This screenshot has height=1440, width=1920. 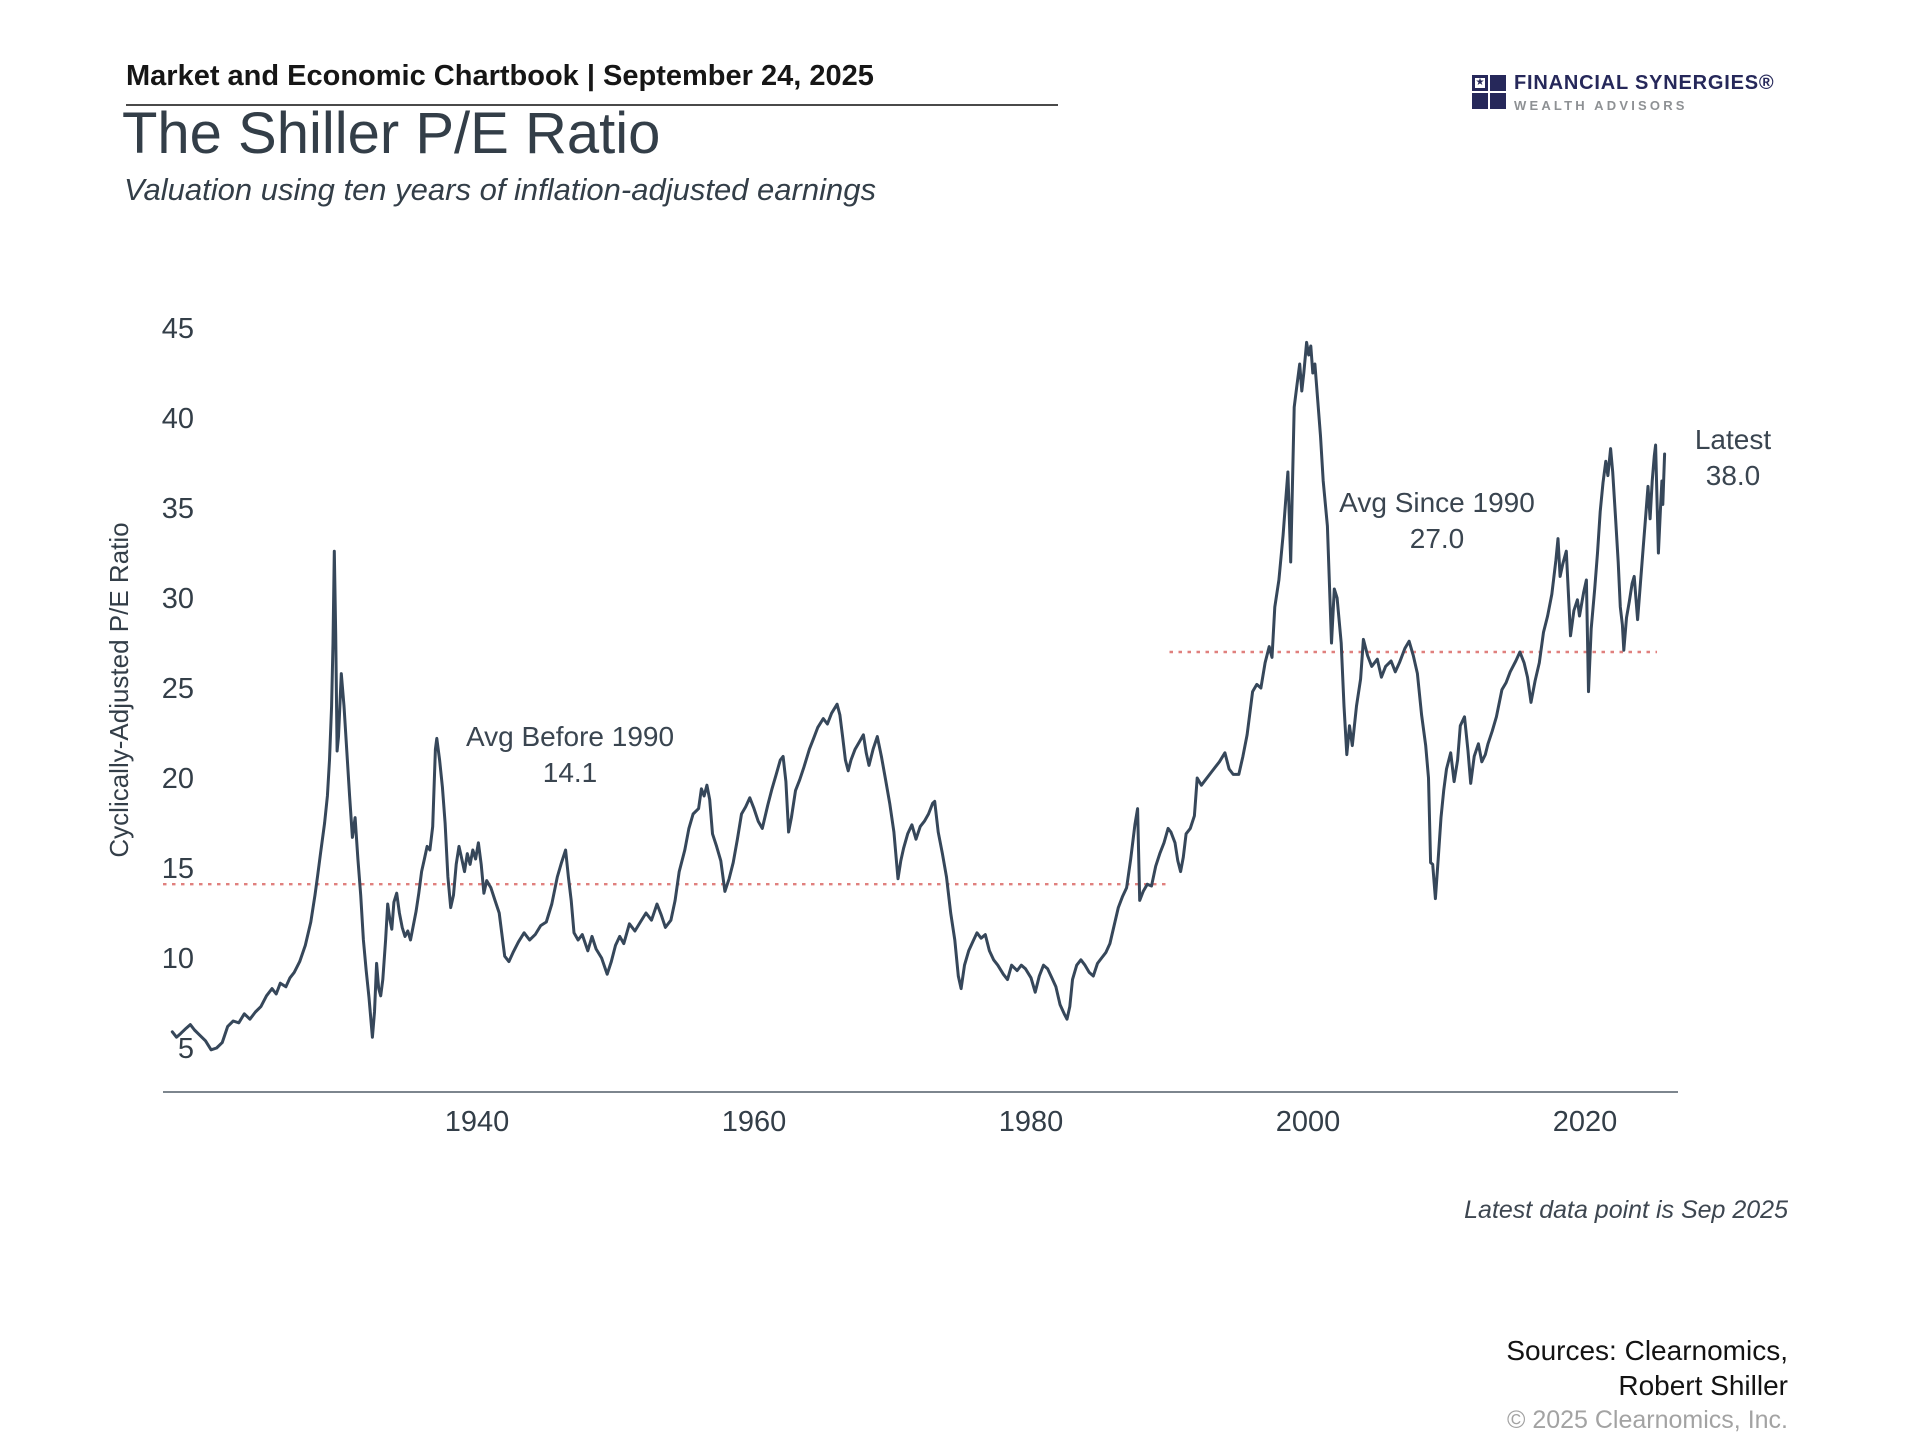 I want to click on y-axis-title: Cyclically-Adjusted P/E Ratio, so click(x=119, y=689).